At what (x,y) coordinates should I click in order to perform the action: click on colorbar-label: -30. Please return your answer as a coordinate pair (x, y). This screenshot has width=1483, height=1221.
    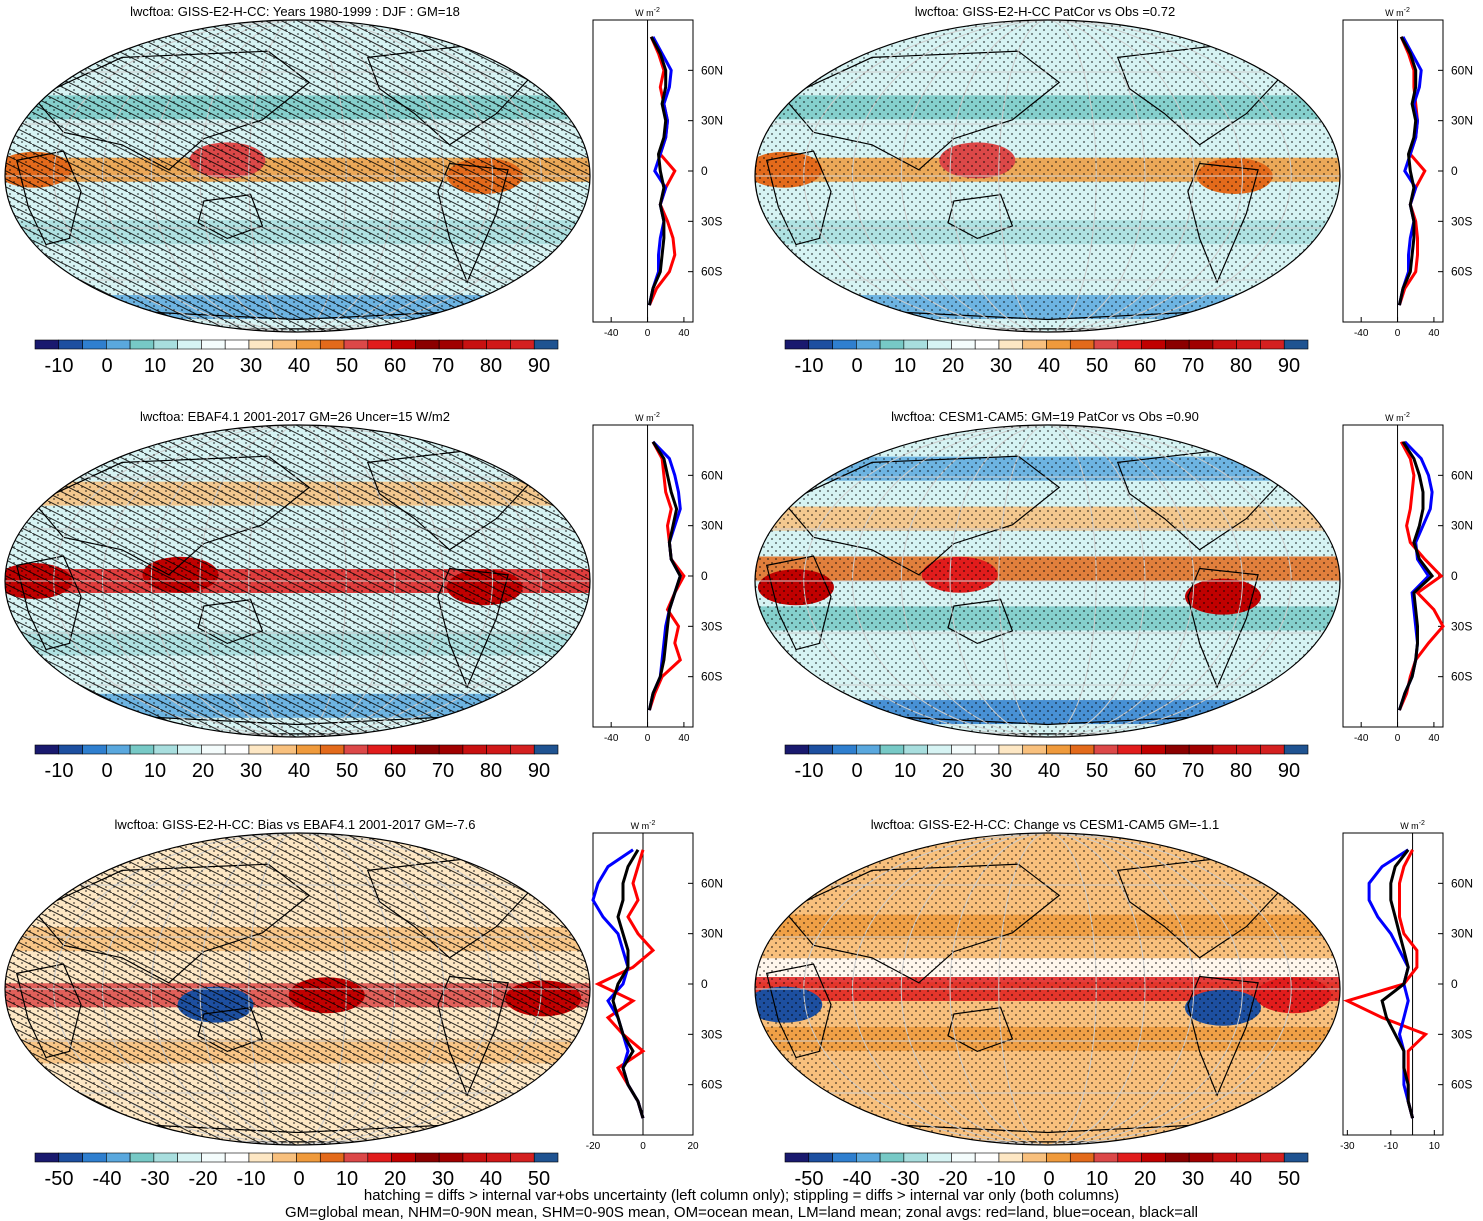
    Looking at the image, I should click on (155, 1179).